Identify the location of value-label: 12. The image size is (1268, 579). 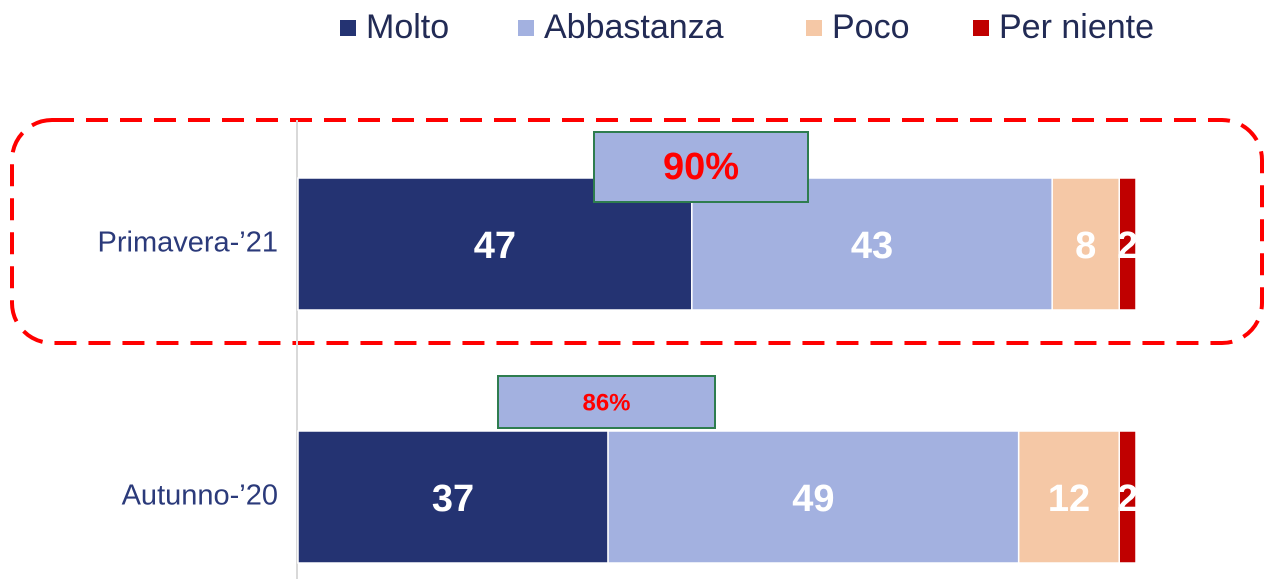
(1069, 499).